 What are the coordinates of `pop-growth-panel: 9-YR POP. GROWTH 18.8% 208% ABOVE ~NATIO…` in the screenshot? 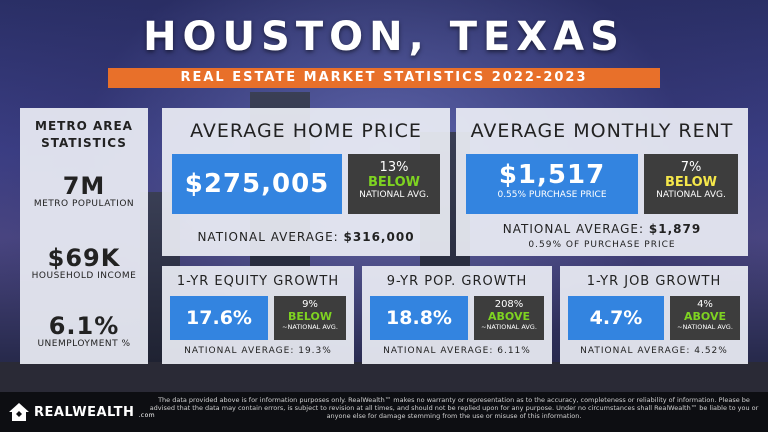 It's located at (457, 315).